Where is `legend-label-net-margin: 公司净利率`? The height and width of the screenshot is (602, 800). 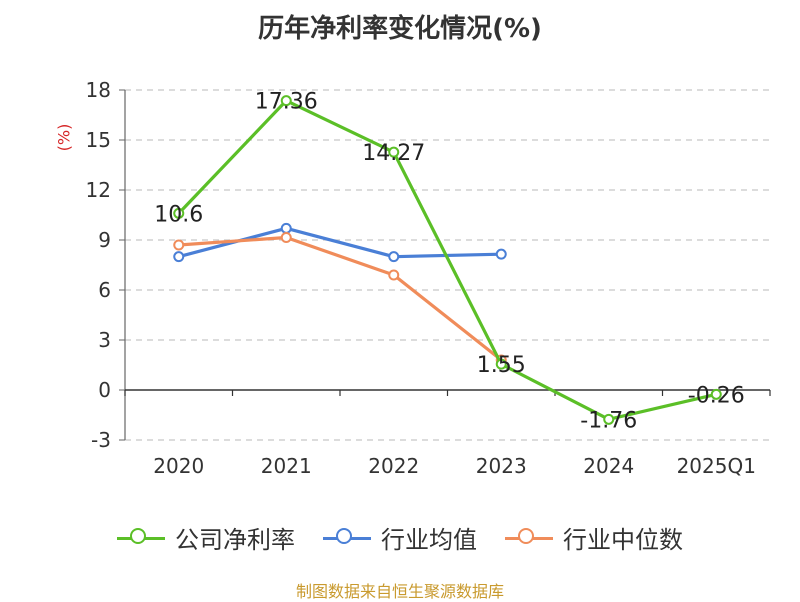
legend-label-net-margin: 公司净利率 is located at coordinates (235, 540).